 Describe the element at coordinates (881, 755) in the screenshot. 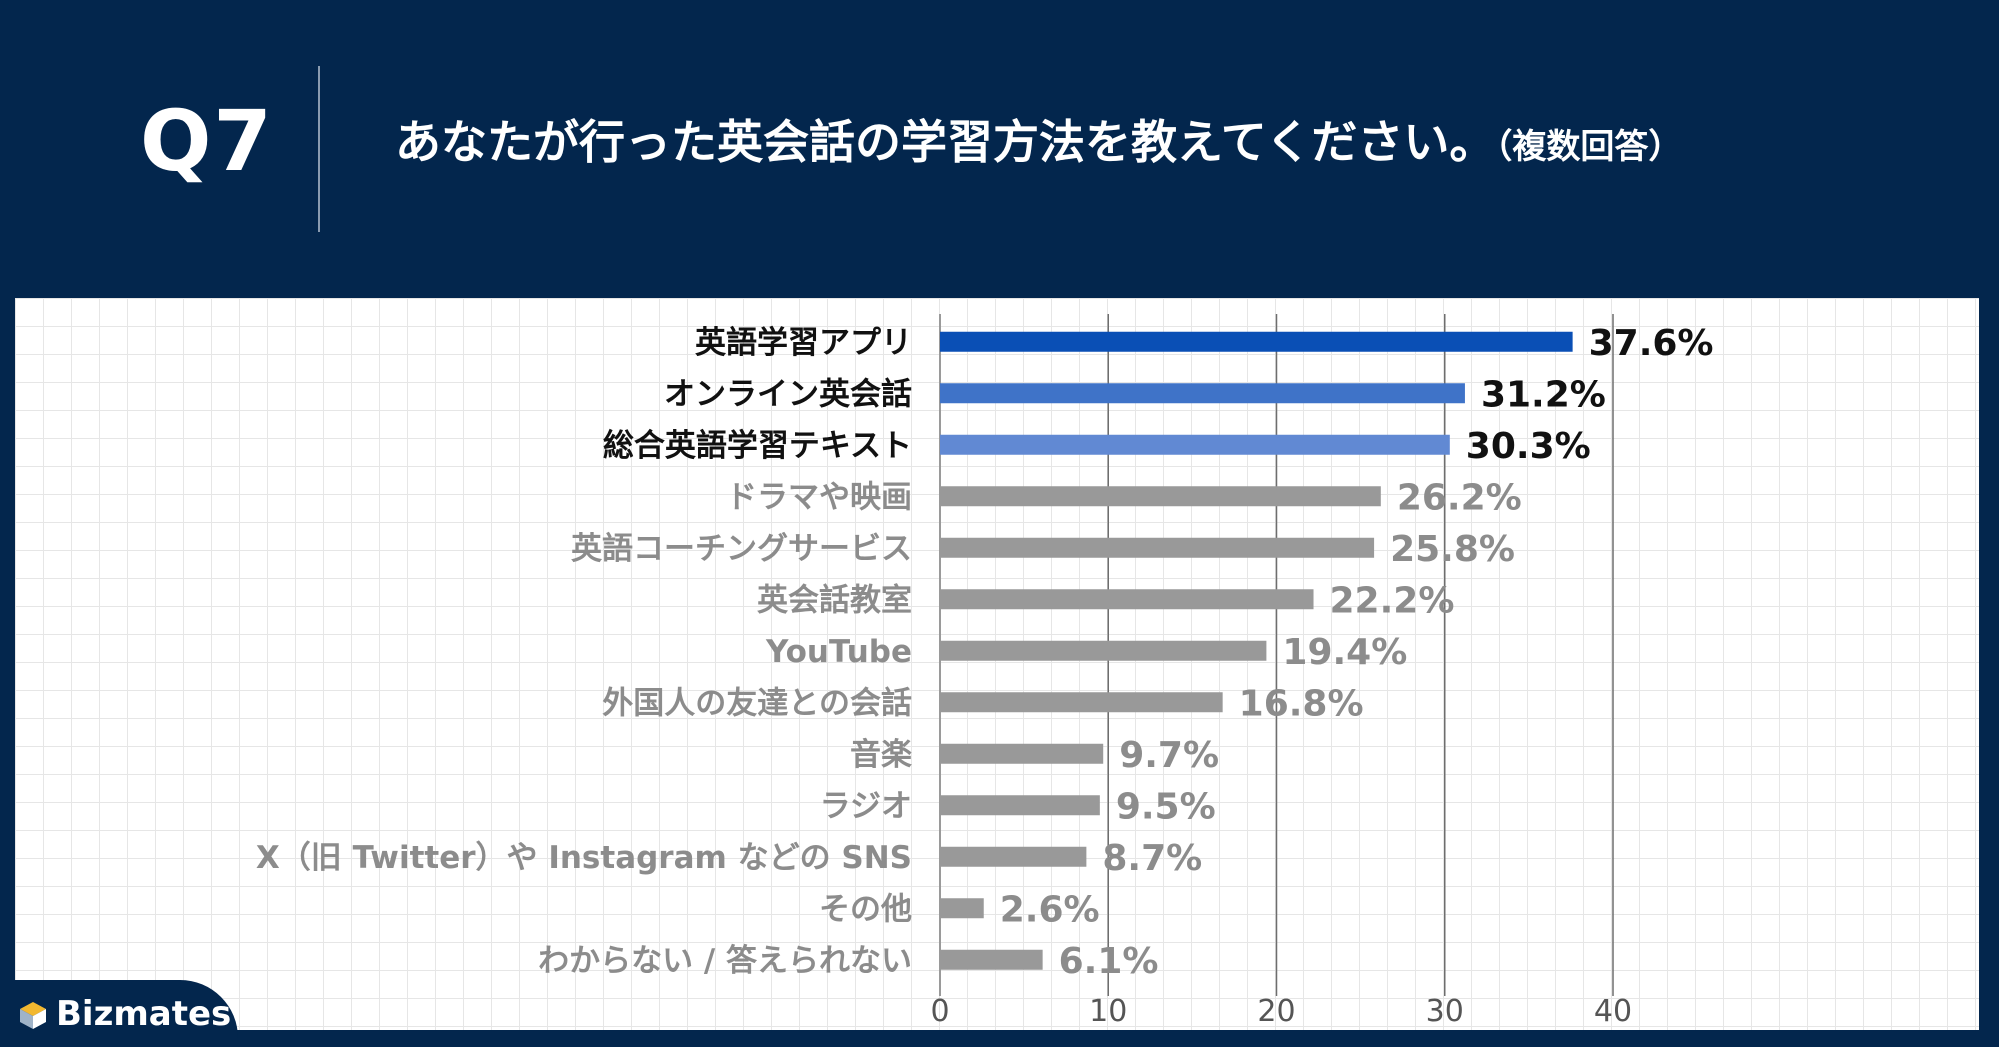

I see `category-label: 音楽` at that location.